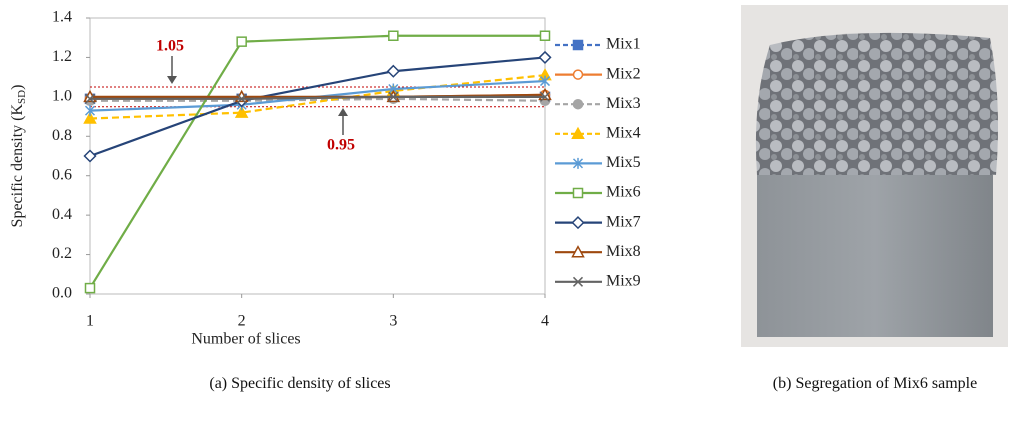  I want to click on y-tick-label: 1.4, so click(62, 17).